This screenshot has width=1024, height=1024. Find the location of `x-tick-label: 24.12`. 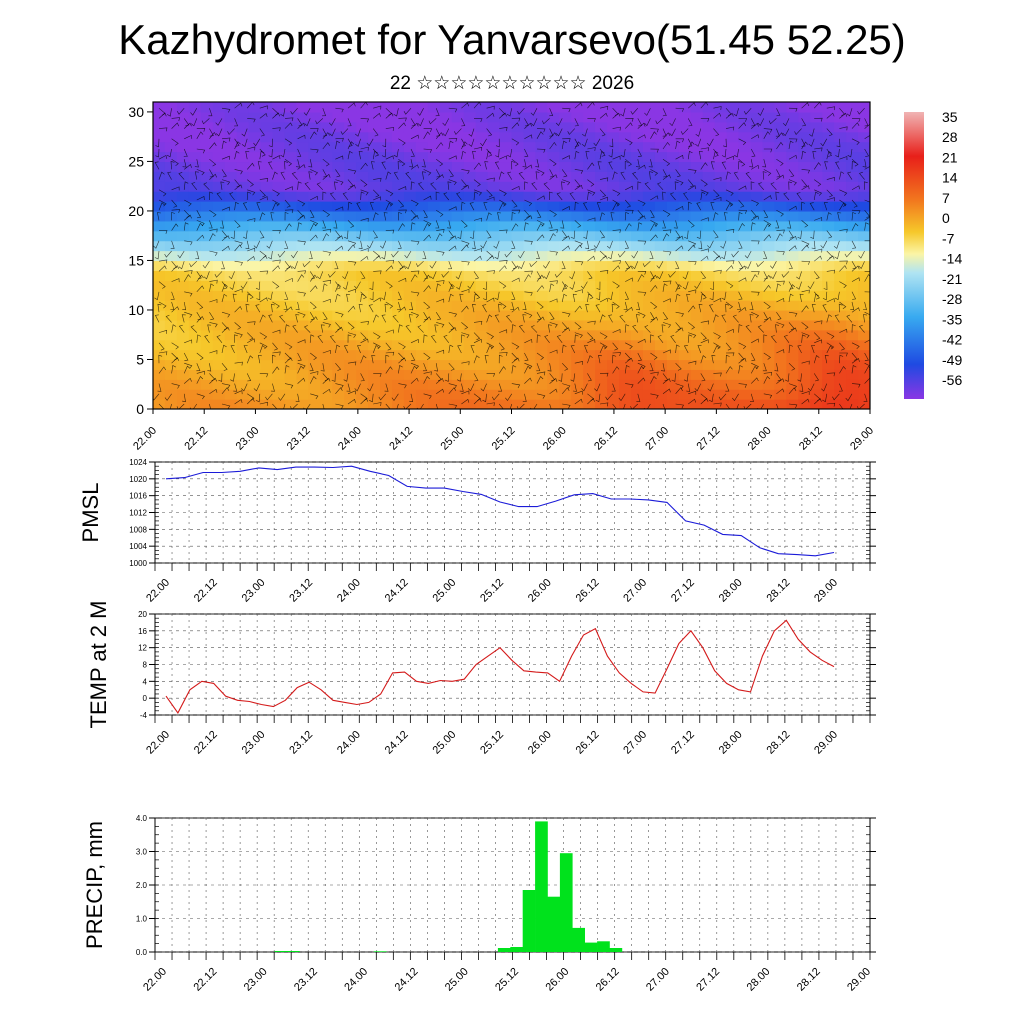

x-tick-label: 24.12 is located at coordinates (407, 980).